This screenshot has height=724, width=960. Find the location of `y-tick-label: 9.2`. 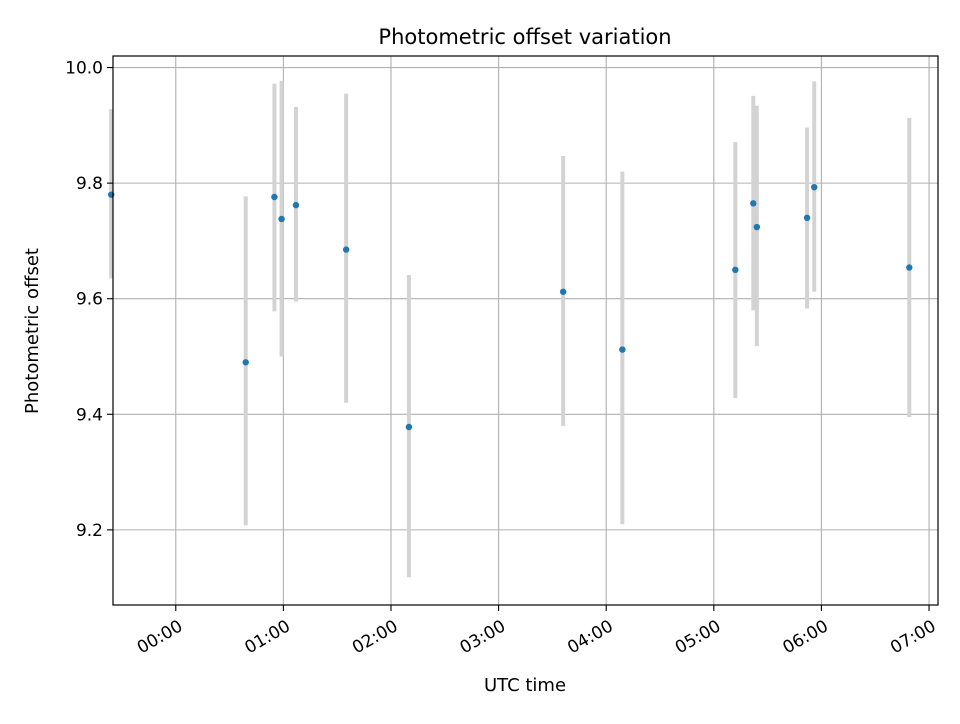

y-tick-label: 9.2 is located at coordinates (89, 531).